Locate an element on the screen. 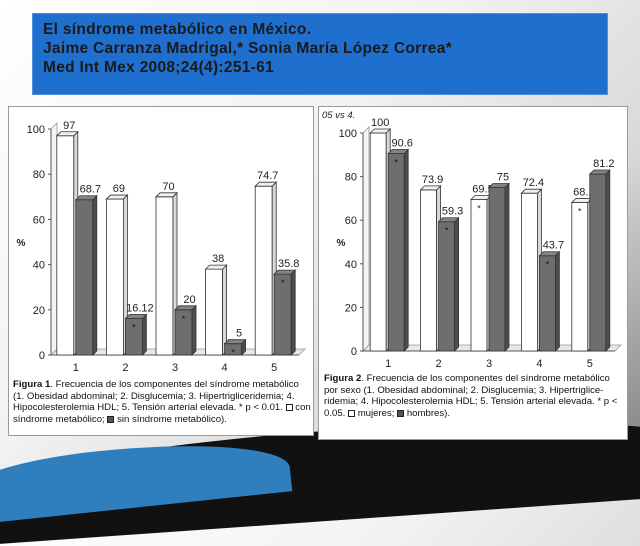 This screenshot has height=546, width=640. y-tick-label: 0 is located at coordinates (354, 352).